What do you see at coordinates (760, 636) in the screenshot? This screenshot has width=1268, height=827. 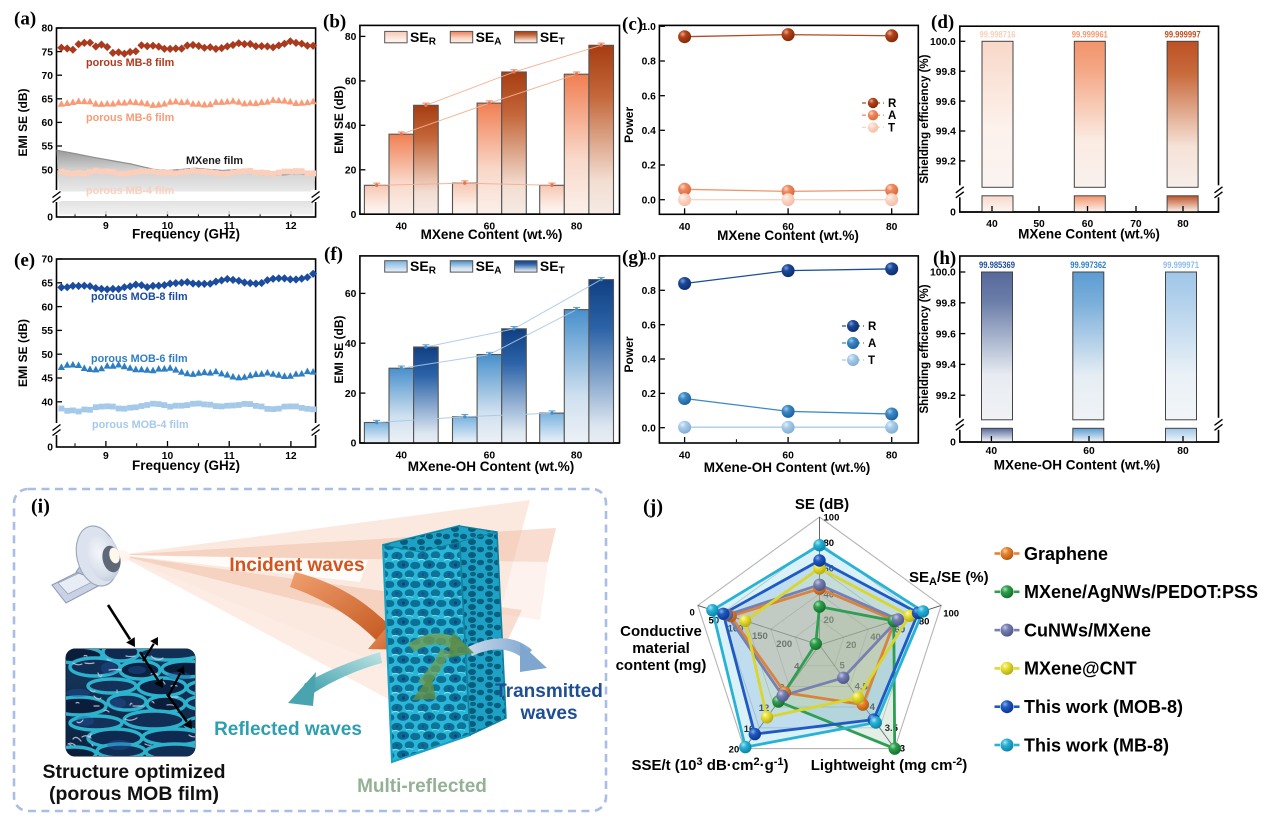 I see `svg-text: 150` at bounding box center [760, 636].